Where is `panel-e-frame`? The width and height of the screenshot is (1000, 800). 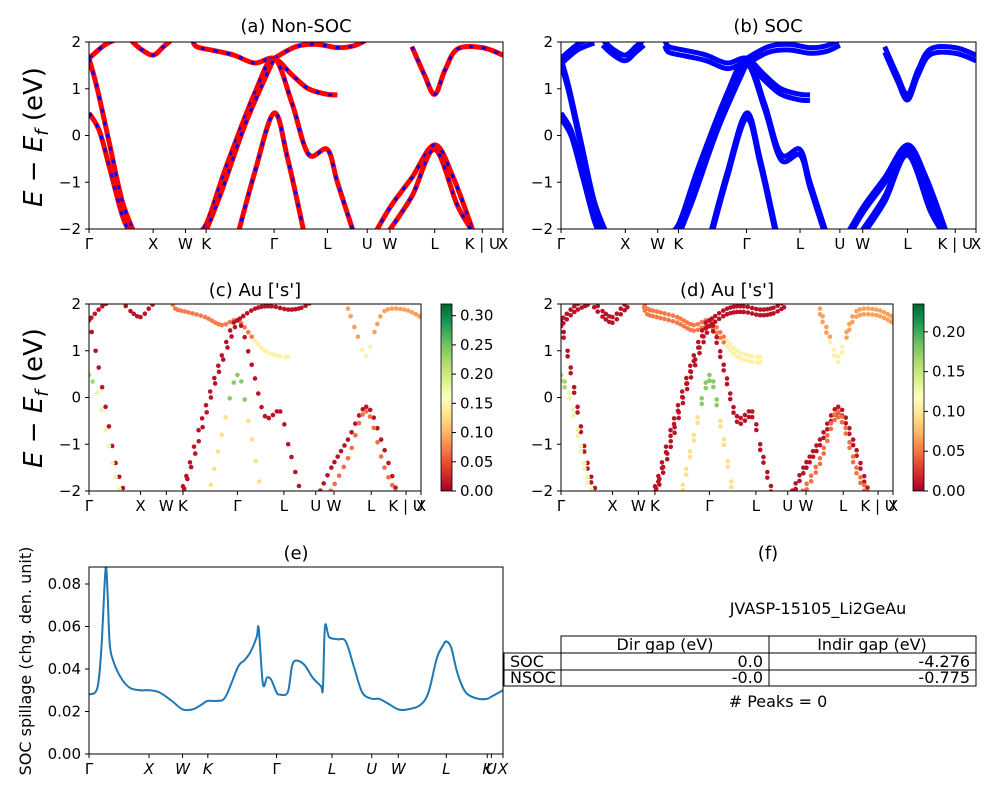
panel-e-frame is located at coordinates (296, 660).